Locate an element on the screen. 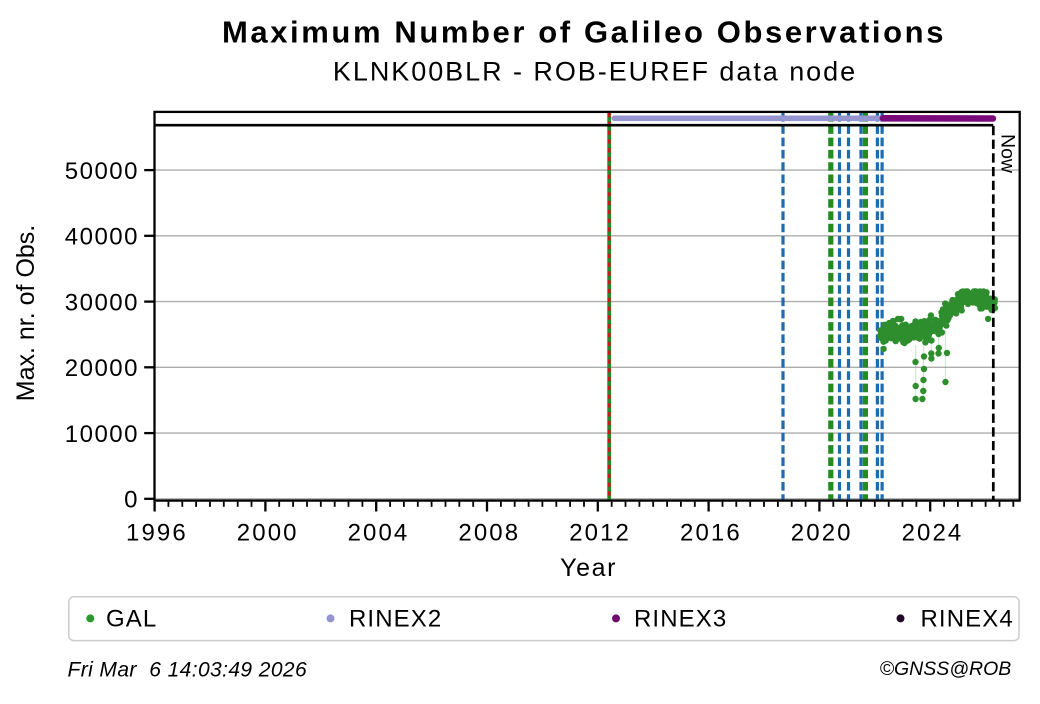 The width and height of the screenshot is (1040, 704). svg-text: 20000 is located at coordinates (102, 368).